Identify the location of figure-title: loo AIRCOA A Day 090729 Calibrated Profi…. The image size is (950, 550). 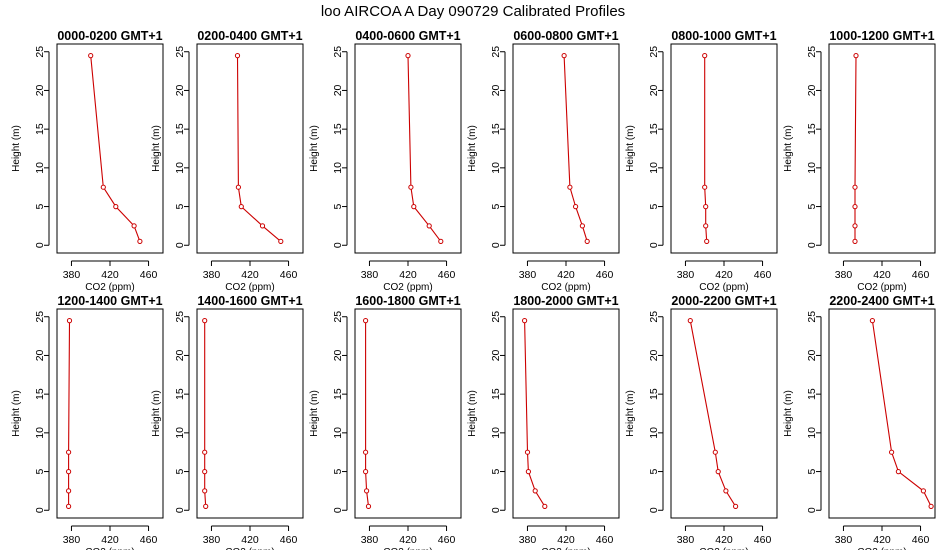
(473, 11).